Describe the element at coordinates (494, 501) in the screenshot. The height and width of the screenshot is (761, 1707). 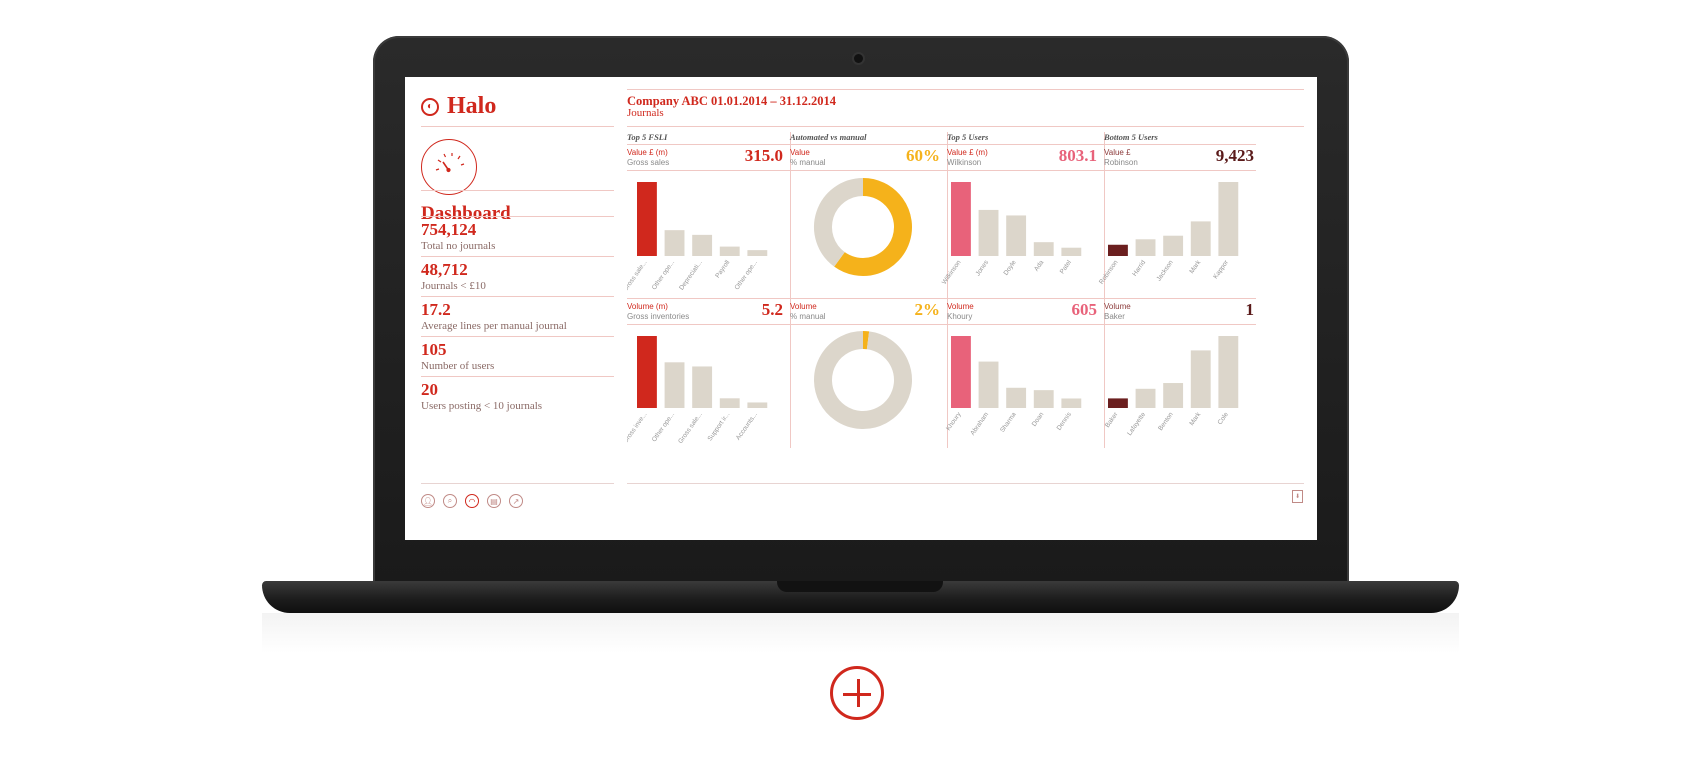
I see `document-icon: ▤` at that location.